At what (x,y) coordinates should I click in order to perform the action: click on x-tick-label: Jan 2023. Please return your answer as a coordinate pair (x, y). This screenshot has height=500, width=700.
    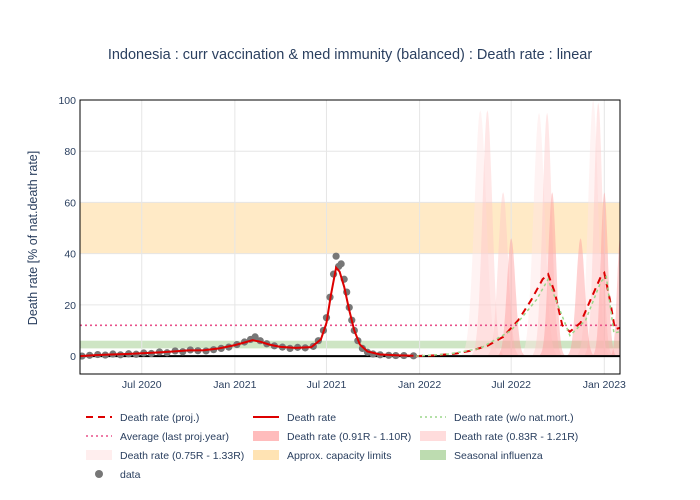
    Looking at the image, I should click on (604, 385).